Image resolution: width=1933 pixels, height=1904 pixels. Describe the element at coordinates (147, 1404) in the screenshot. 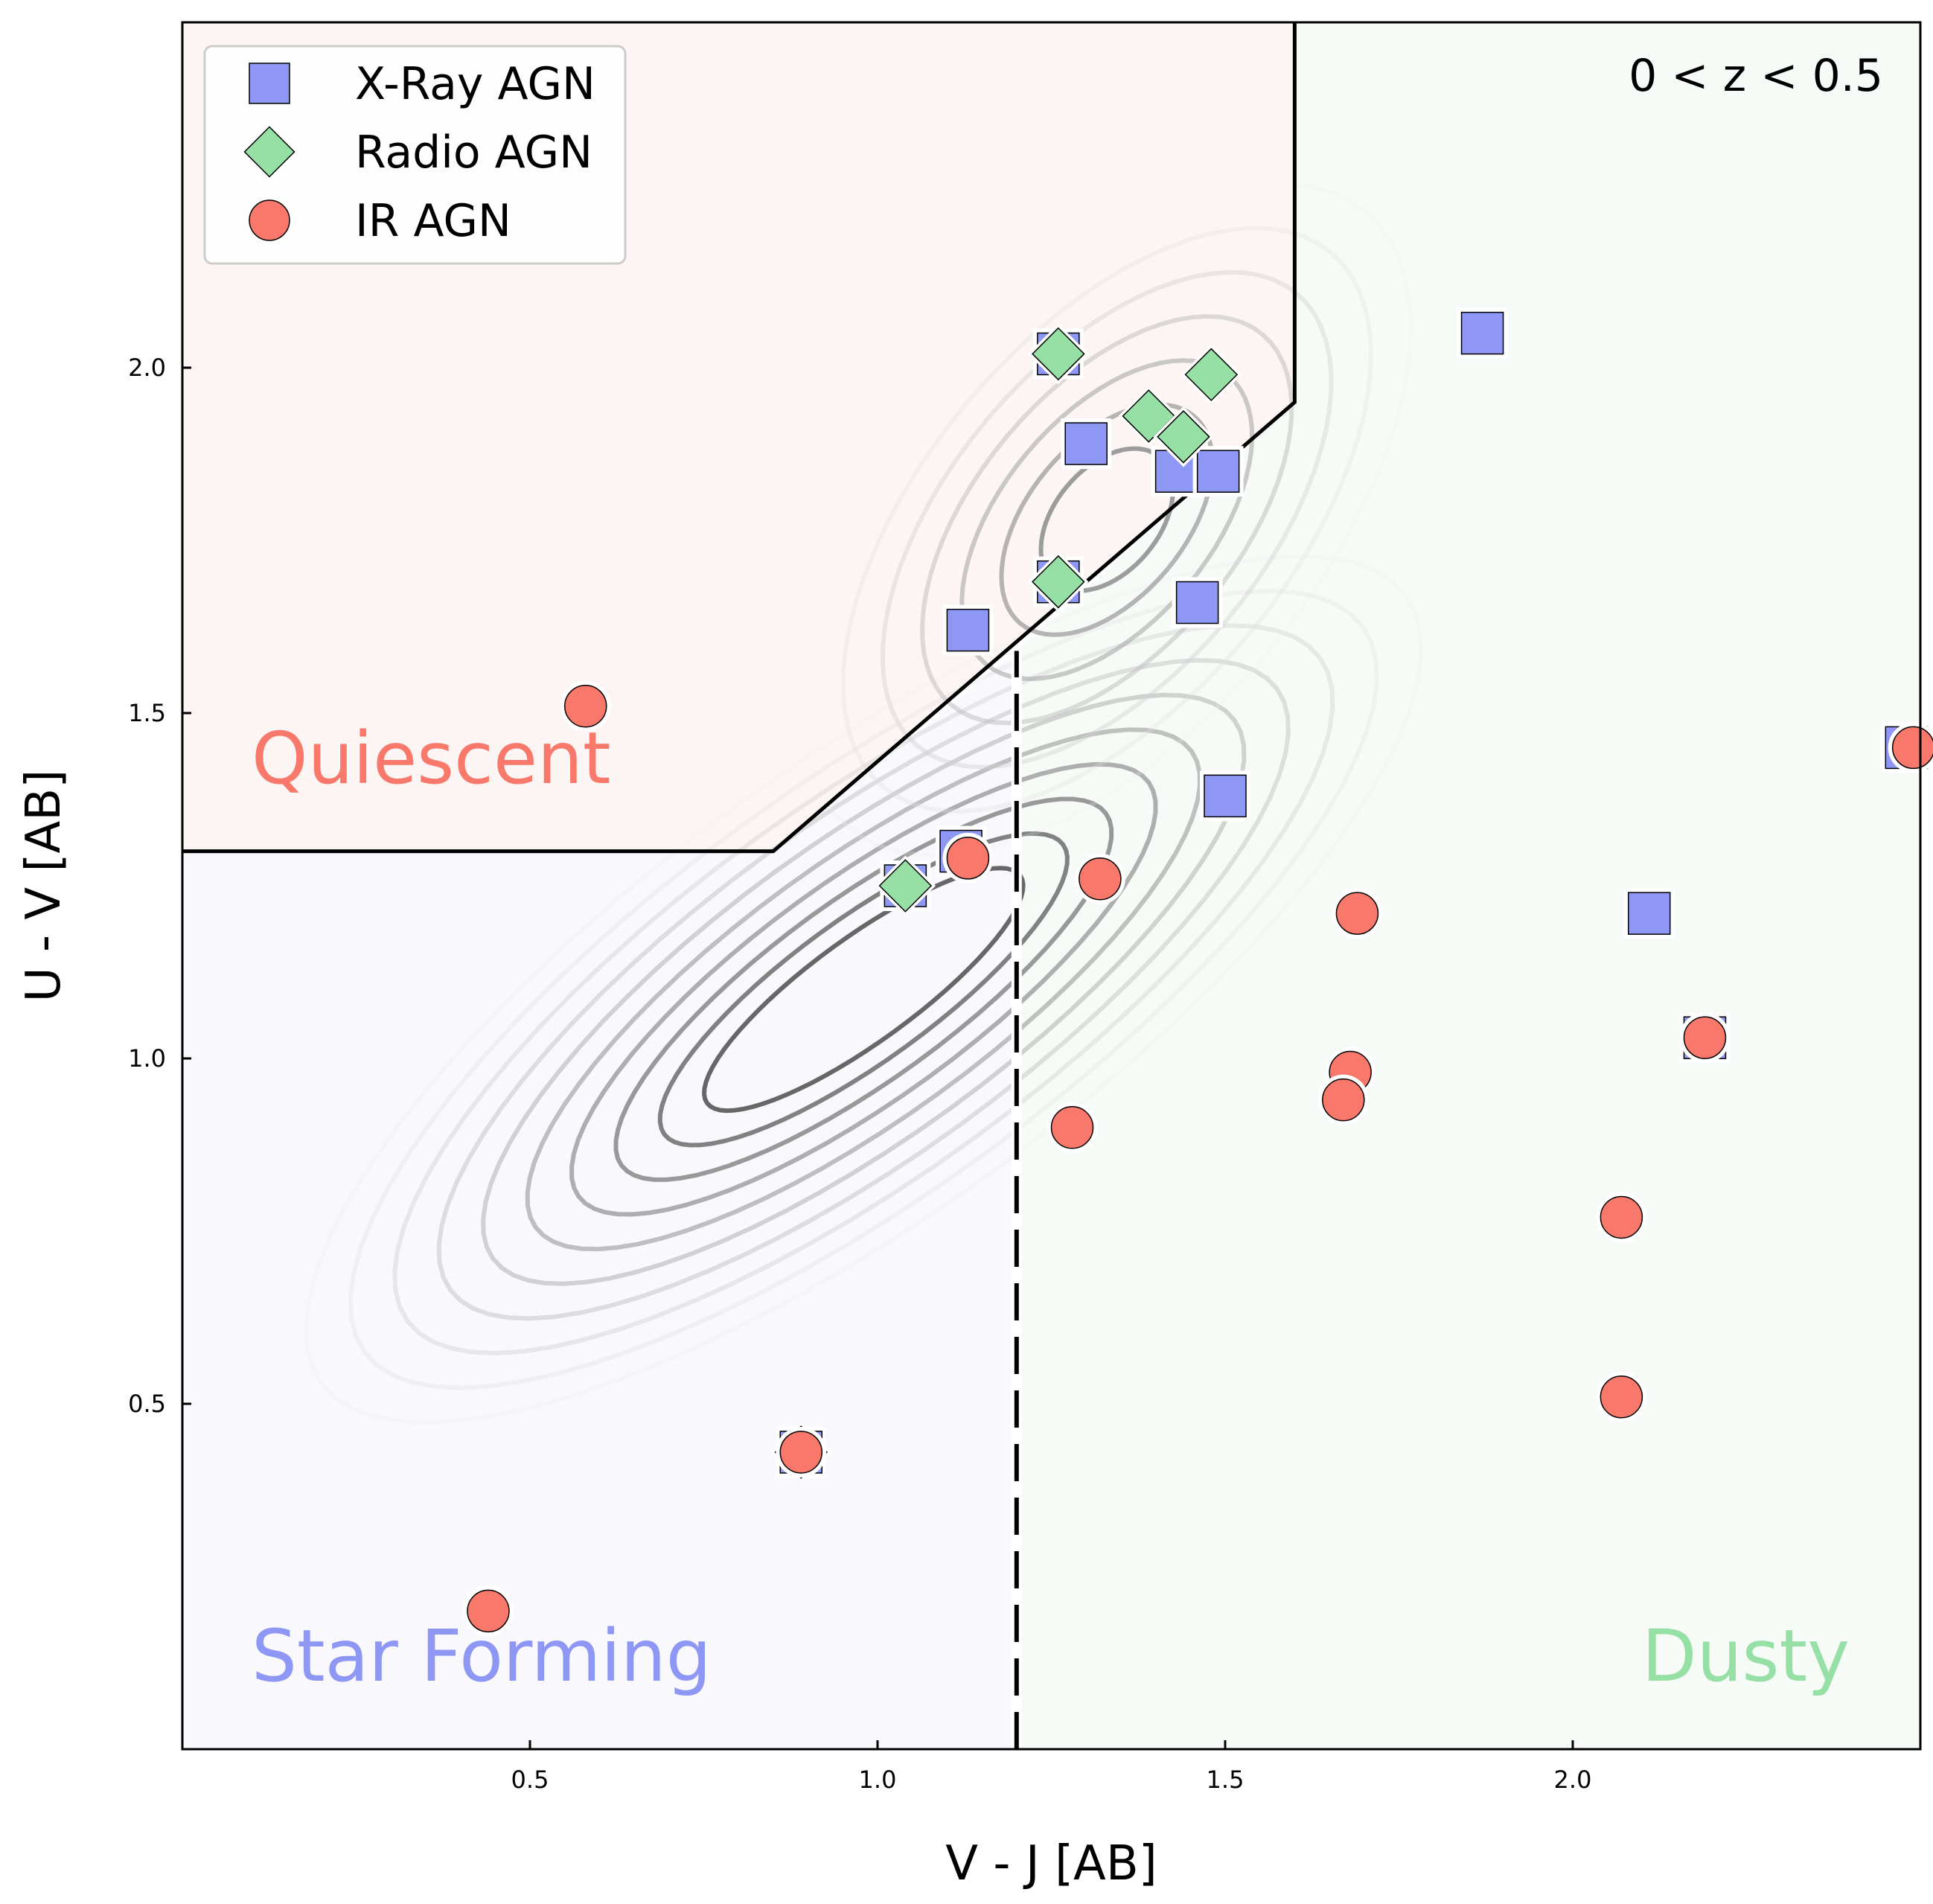

I see `y-tick-label-1: 0.5` at that location.